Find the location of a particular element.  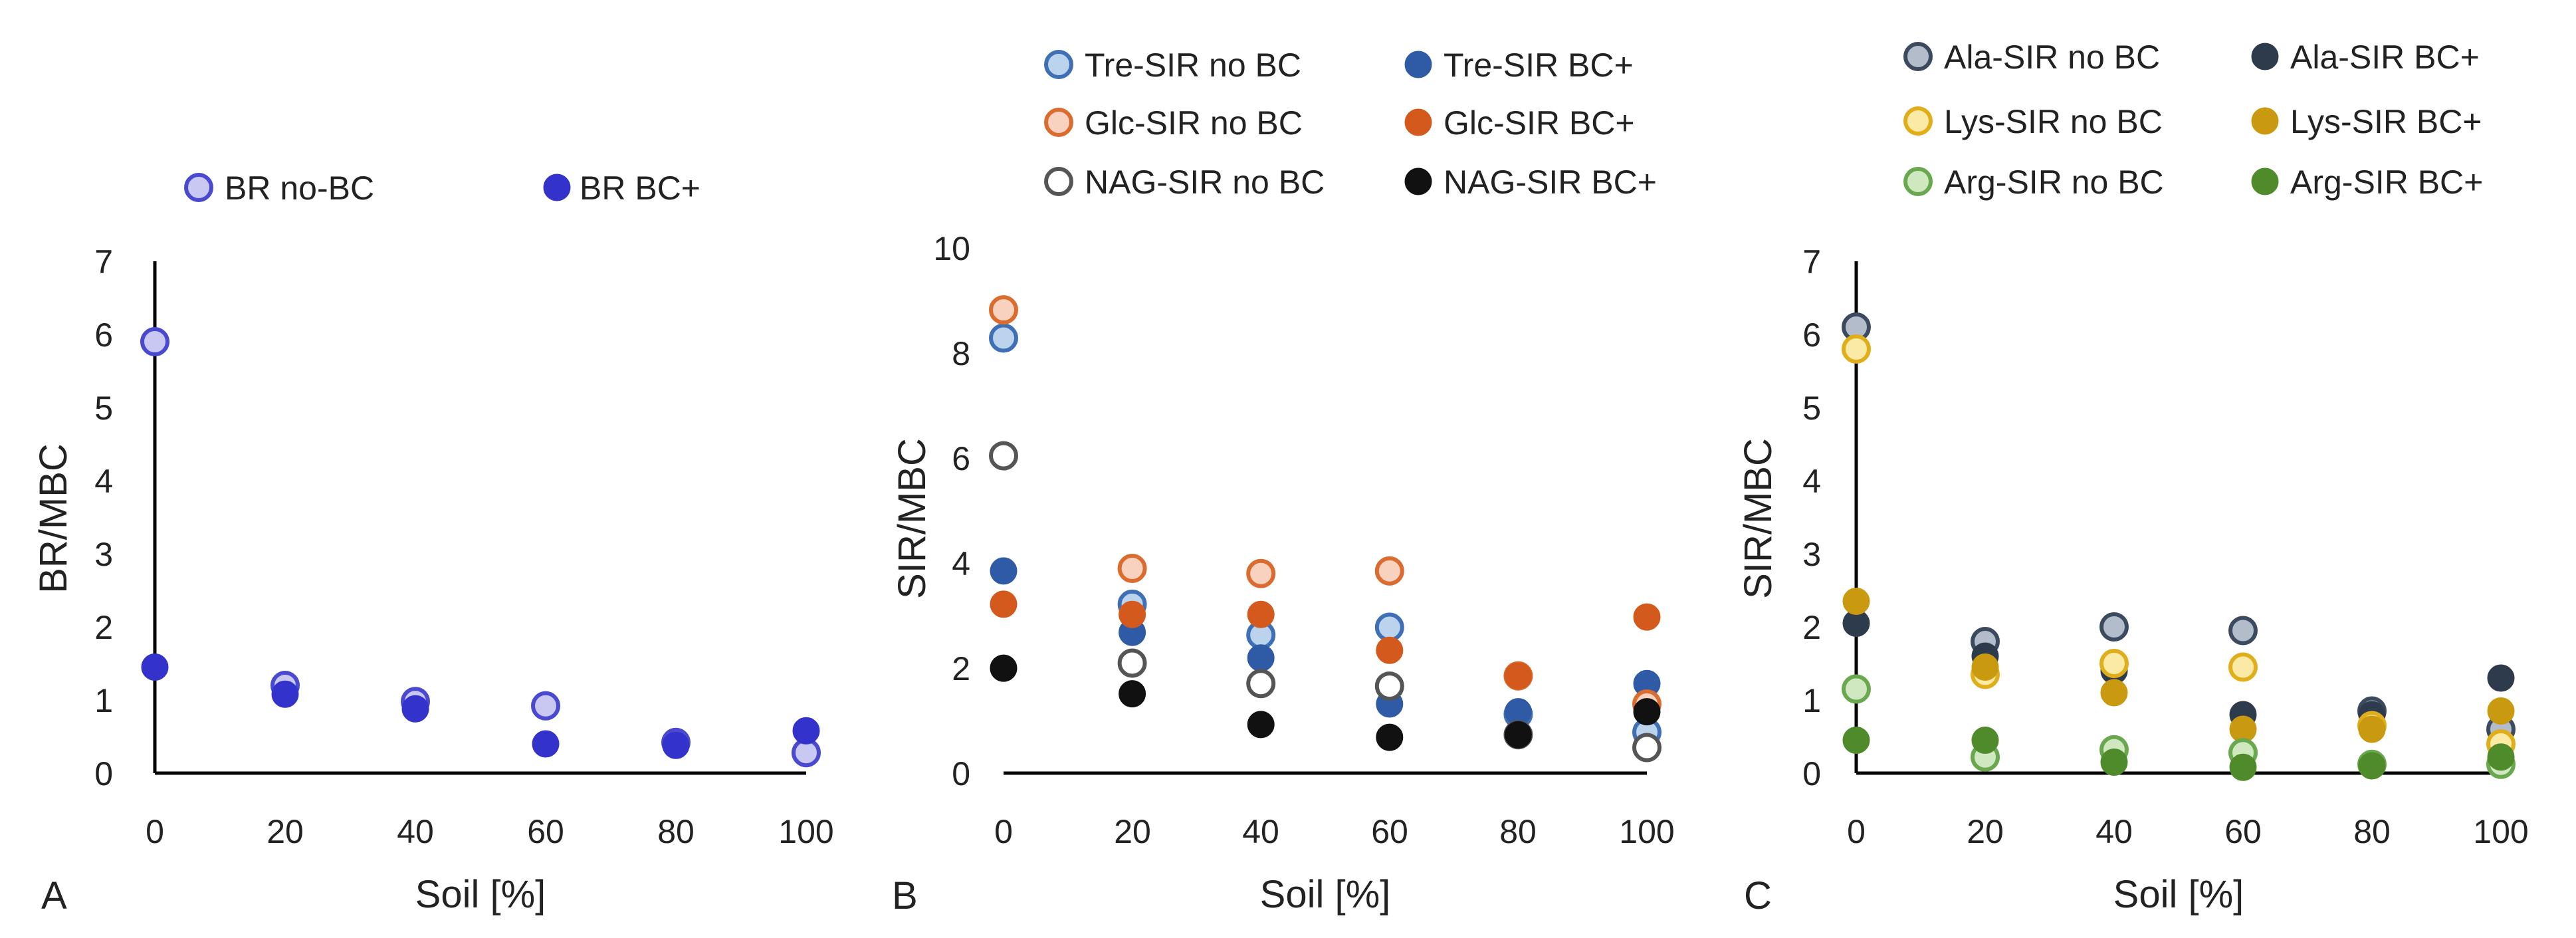

panel-b-x-tick-label: 80 is located at coordinates (1518, 831).